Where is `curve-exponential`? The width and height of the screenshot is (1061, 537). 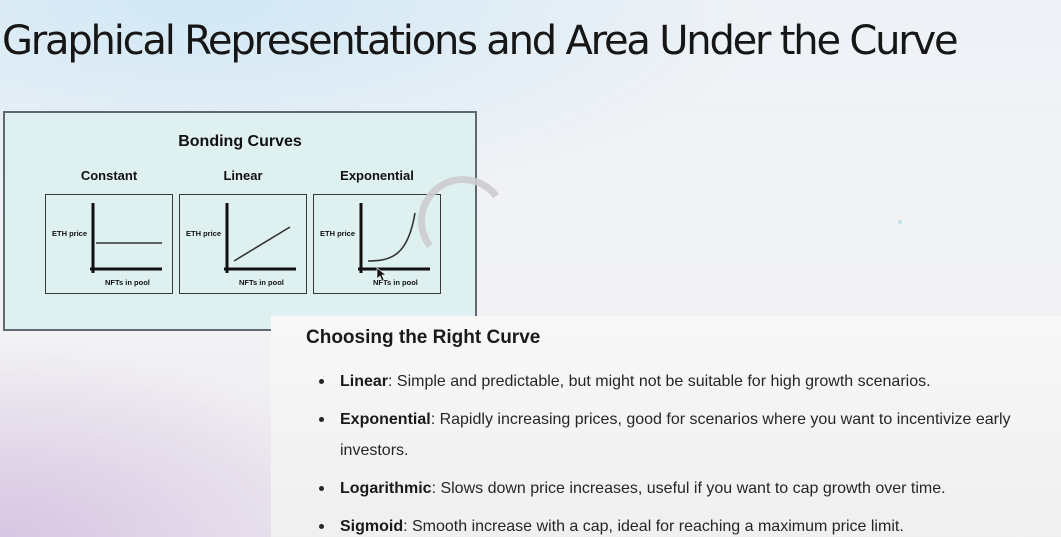
curve-exponential is located at coordinates (391, 237).